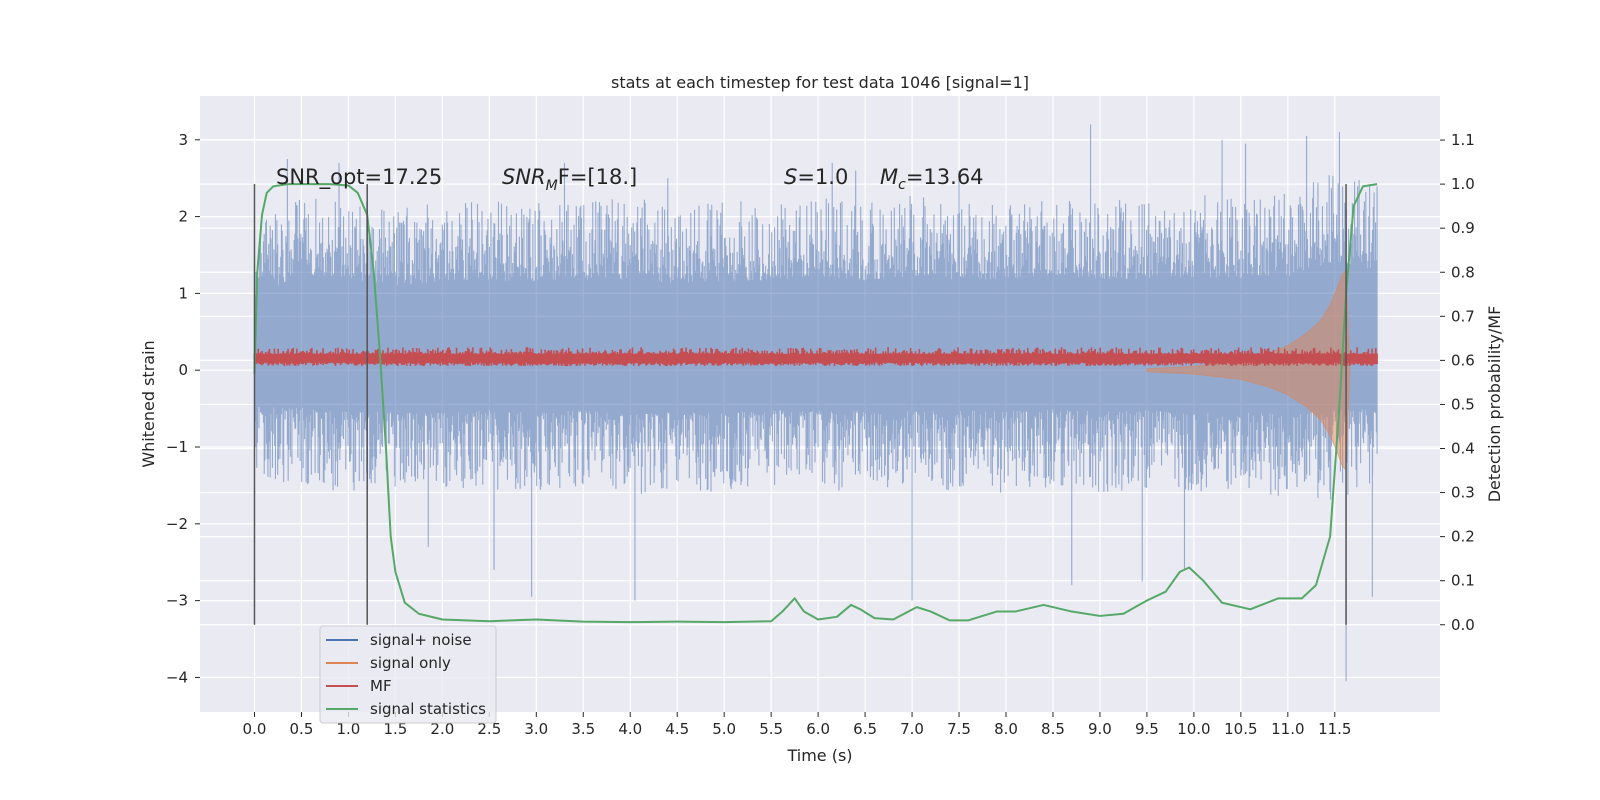 The width and height of the screenshot is (1600, 800). Describe the element at coordinates (818, 729) in the screenshot. I see `x-tick-label: 6.0` at that location.